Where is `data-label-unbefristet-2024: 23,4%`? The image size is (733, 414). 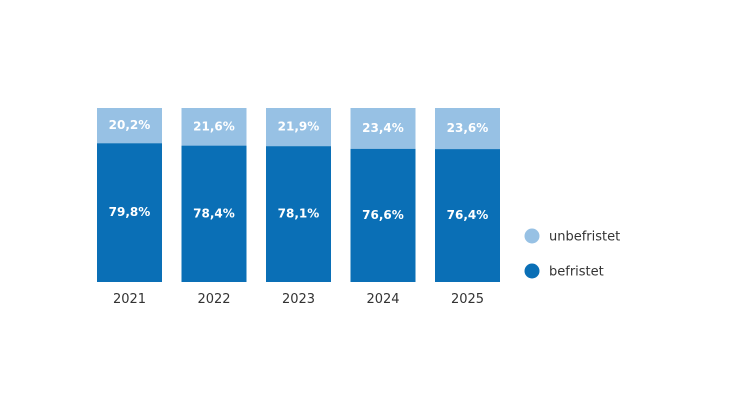 data-label-unbefristet-2024: 23,4% is located at coordinates (383, 128).